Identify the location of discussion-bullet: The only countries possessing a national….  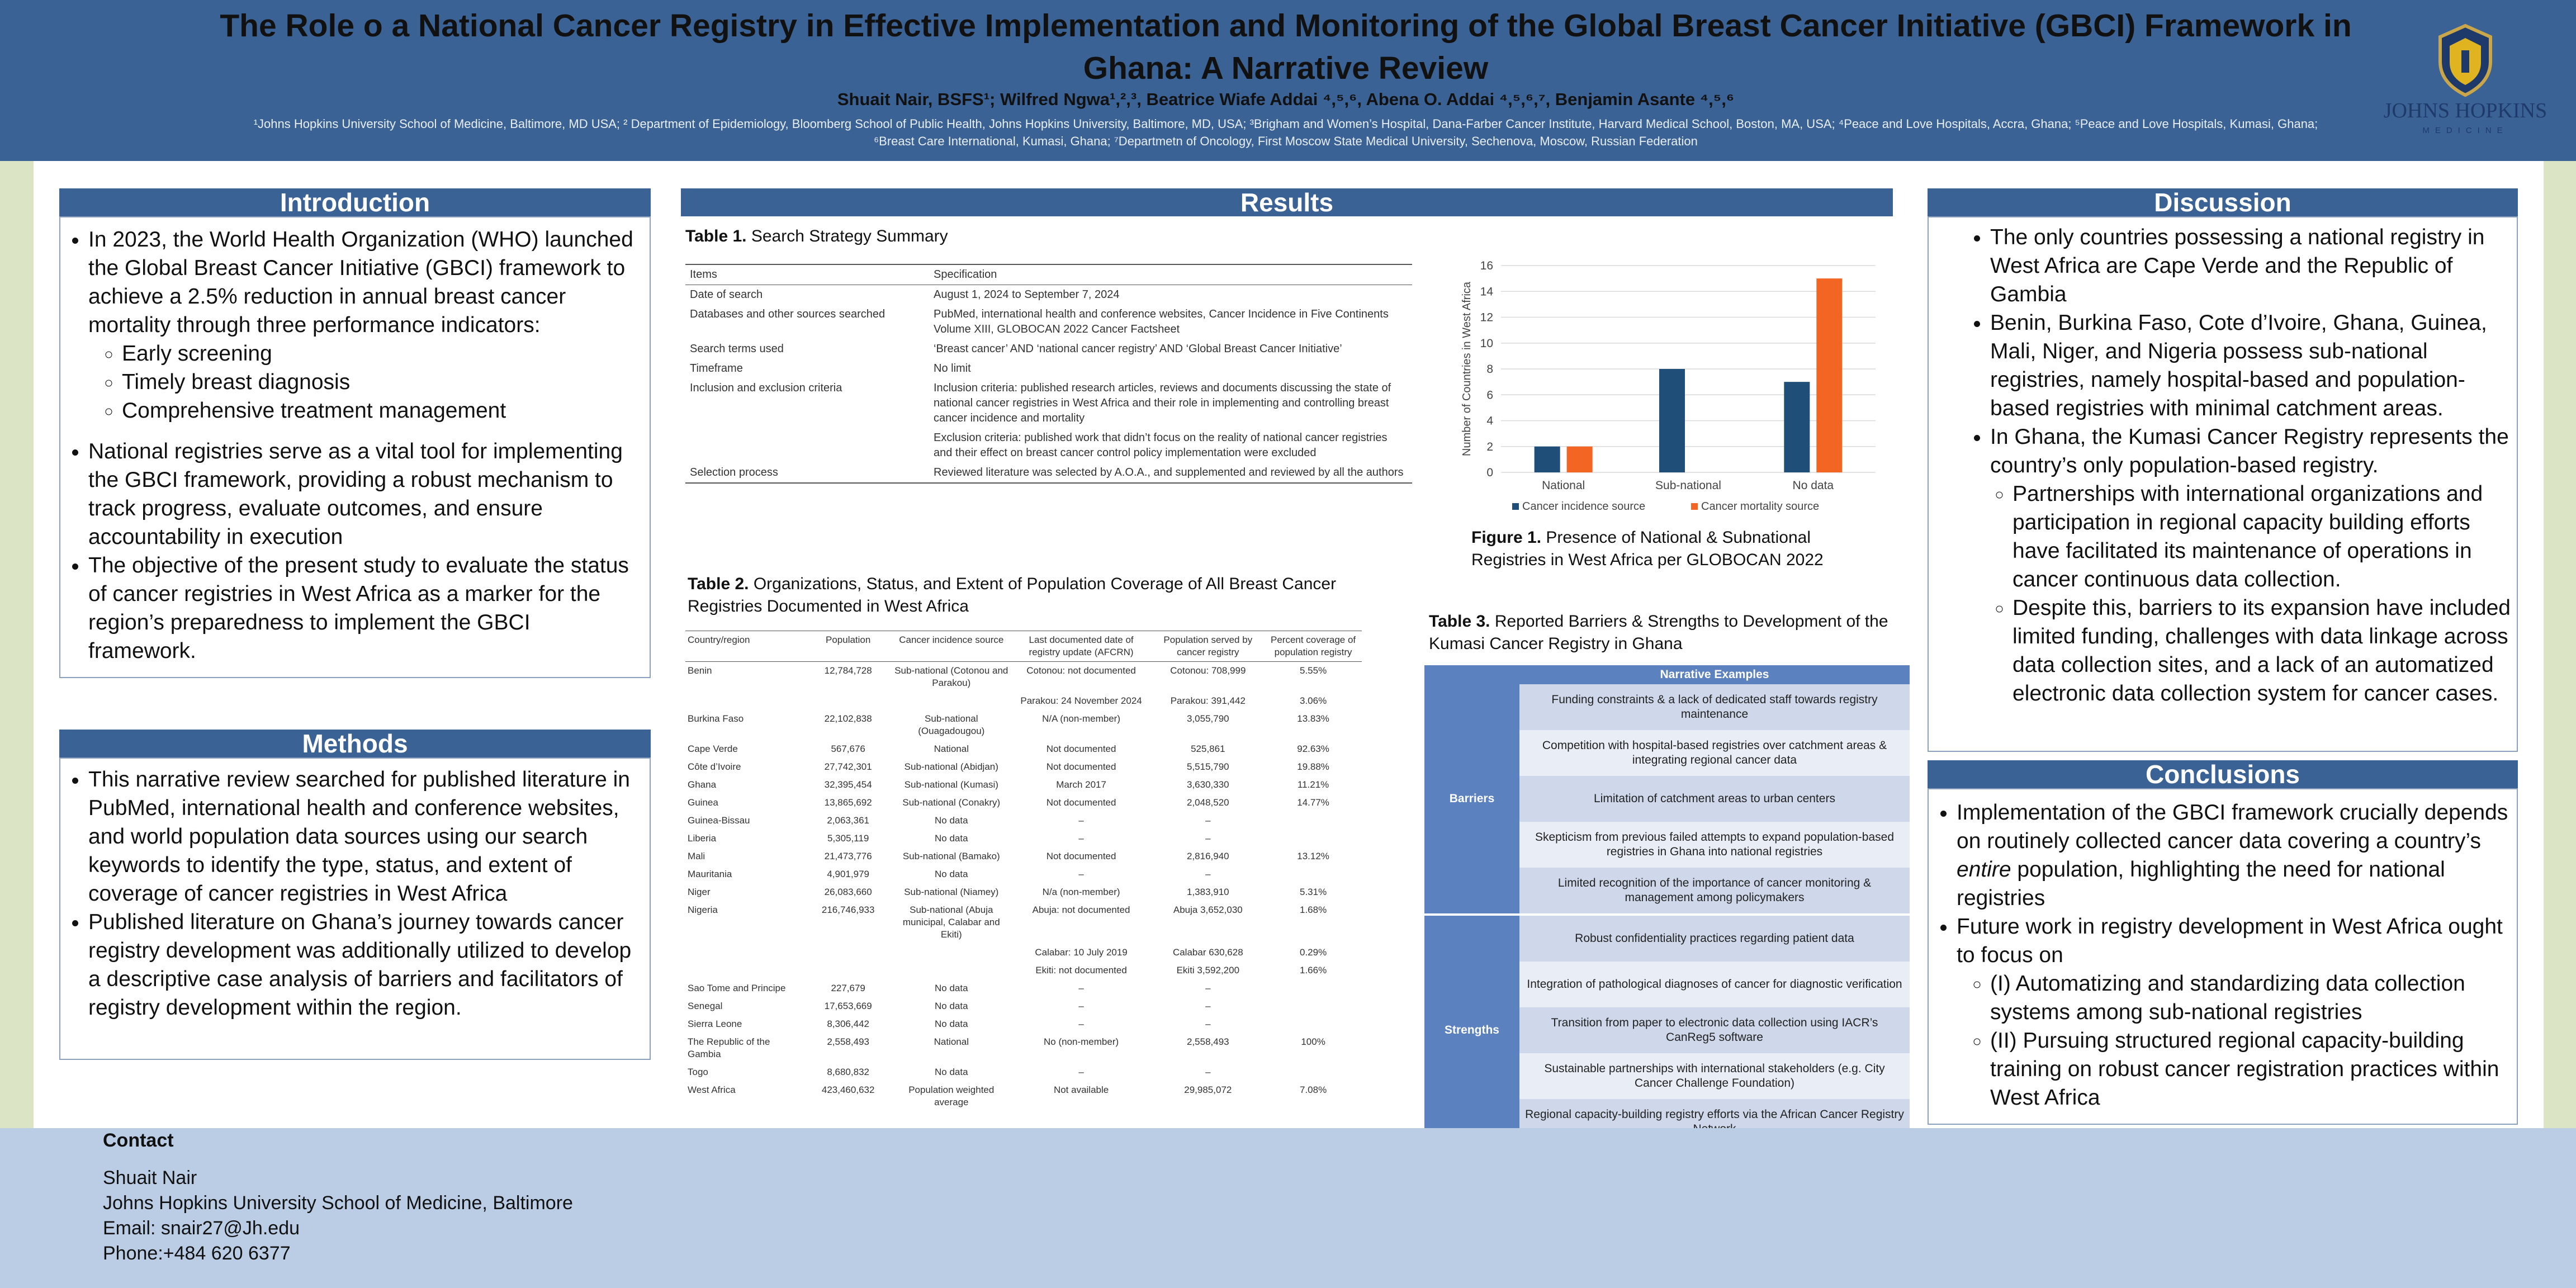
(2250, 266).